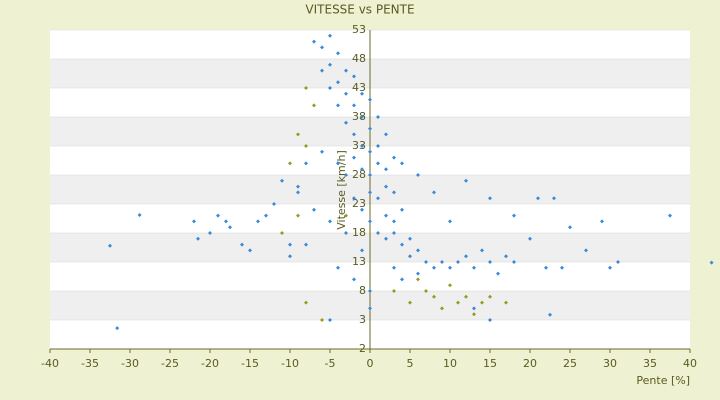 This screenshot has height=400, width=720. I want to click on y-tick-label: 3, so click(362, 319).